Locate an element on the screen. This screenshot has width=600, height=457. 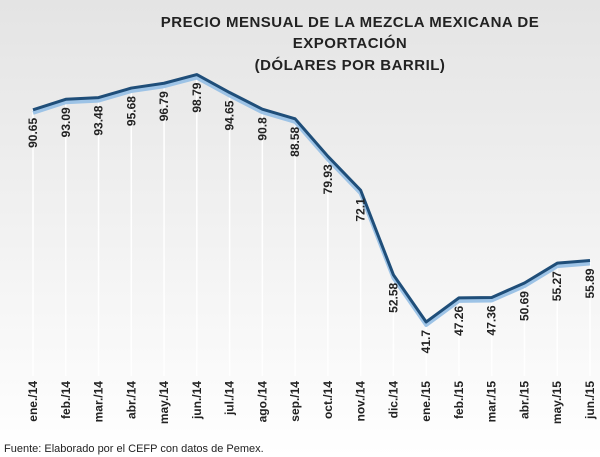
data-label: 88.58 is located at coordinates (295, 141).